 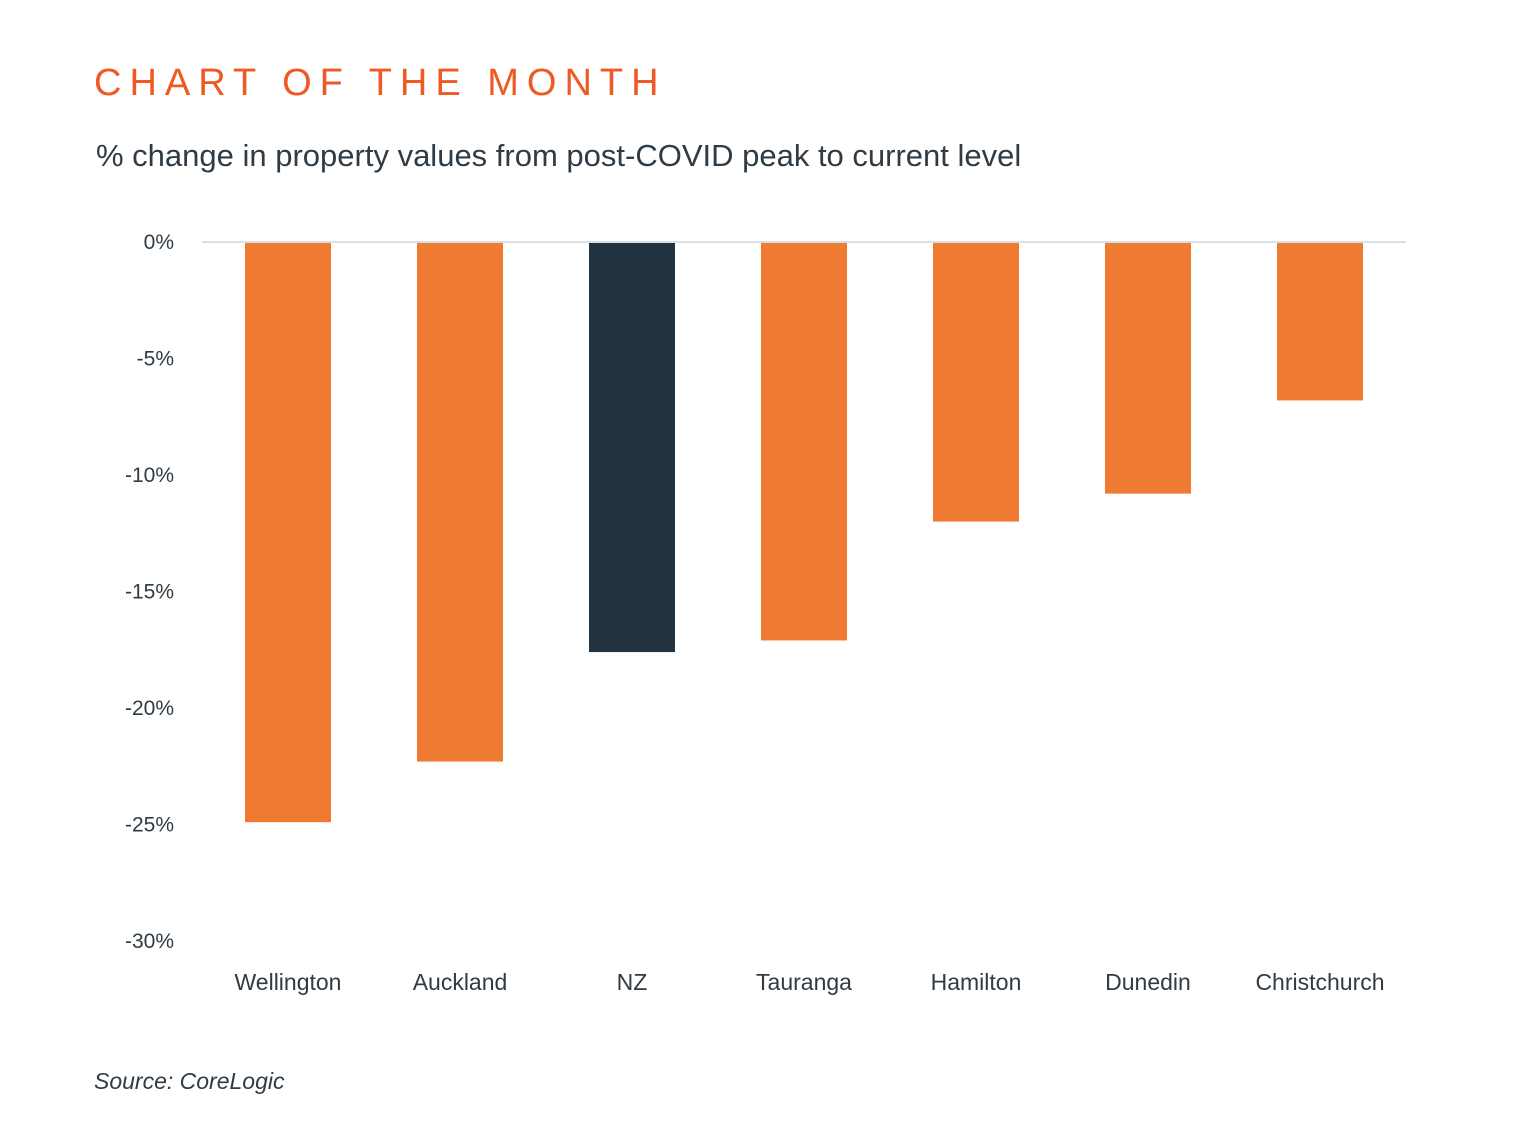 What do you see at coordinates (1148, 368) in the screenshot?
I see `bar-dunedin` at bounding box center [1148, 368].